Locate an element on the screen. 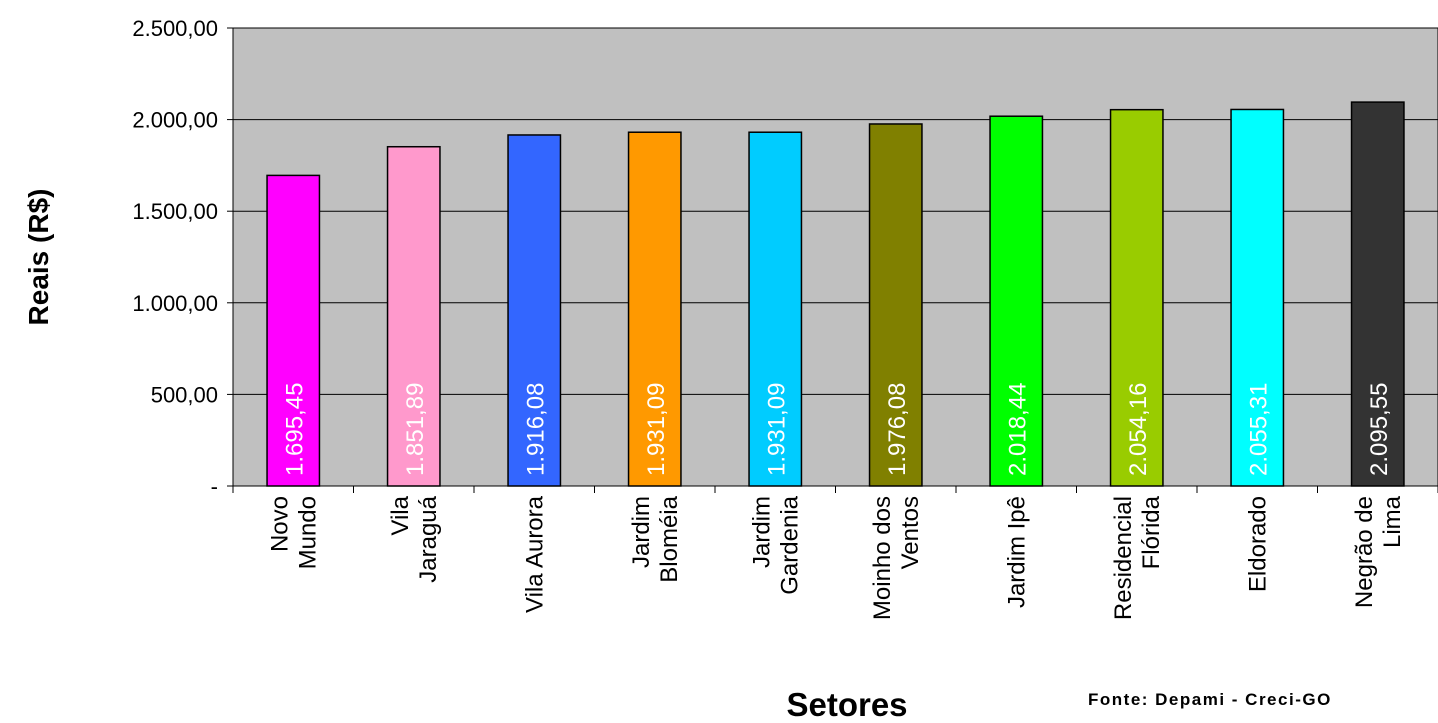 This screenshot has width=1438, height=723. data-label: 1.976,08 is located at coordinates (897, 429).